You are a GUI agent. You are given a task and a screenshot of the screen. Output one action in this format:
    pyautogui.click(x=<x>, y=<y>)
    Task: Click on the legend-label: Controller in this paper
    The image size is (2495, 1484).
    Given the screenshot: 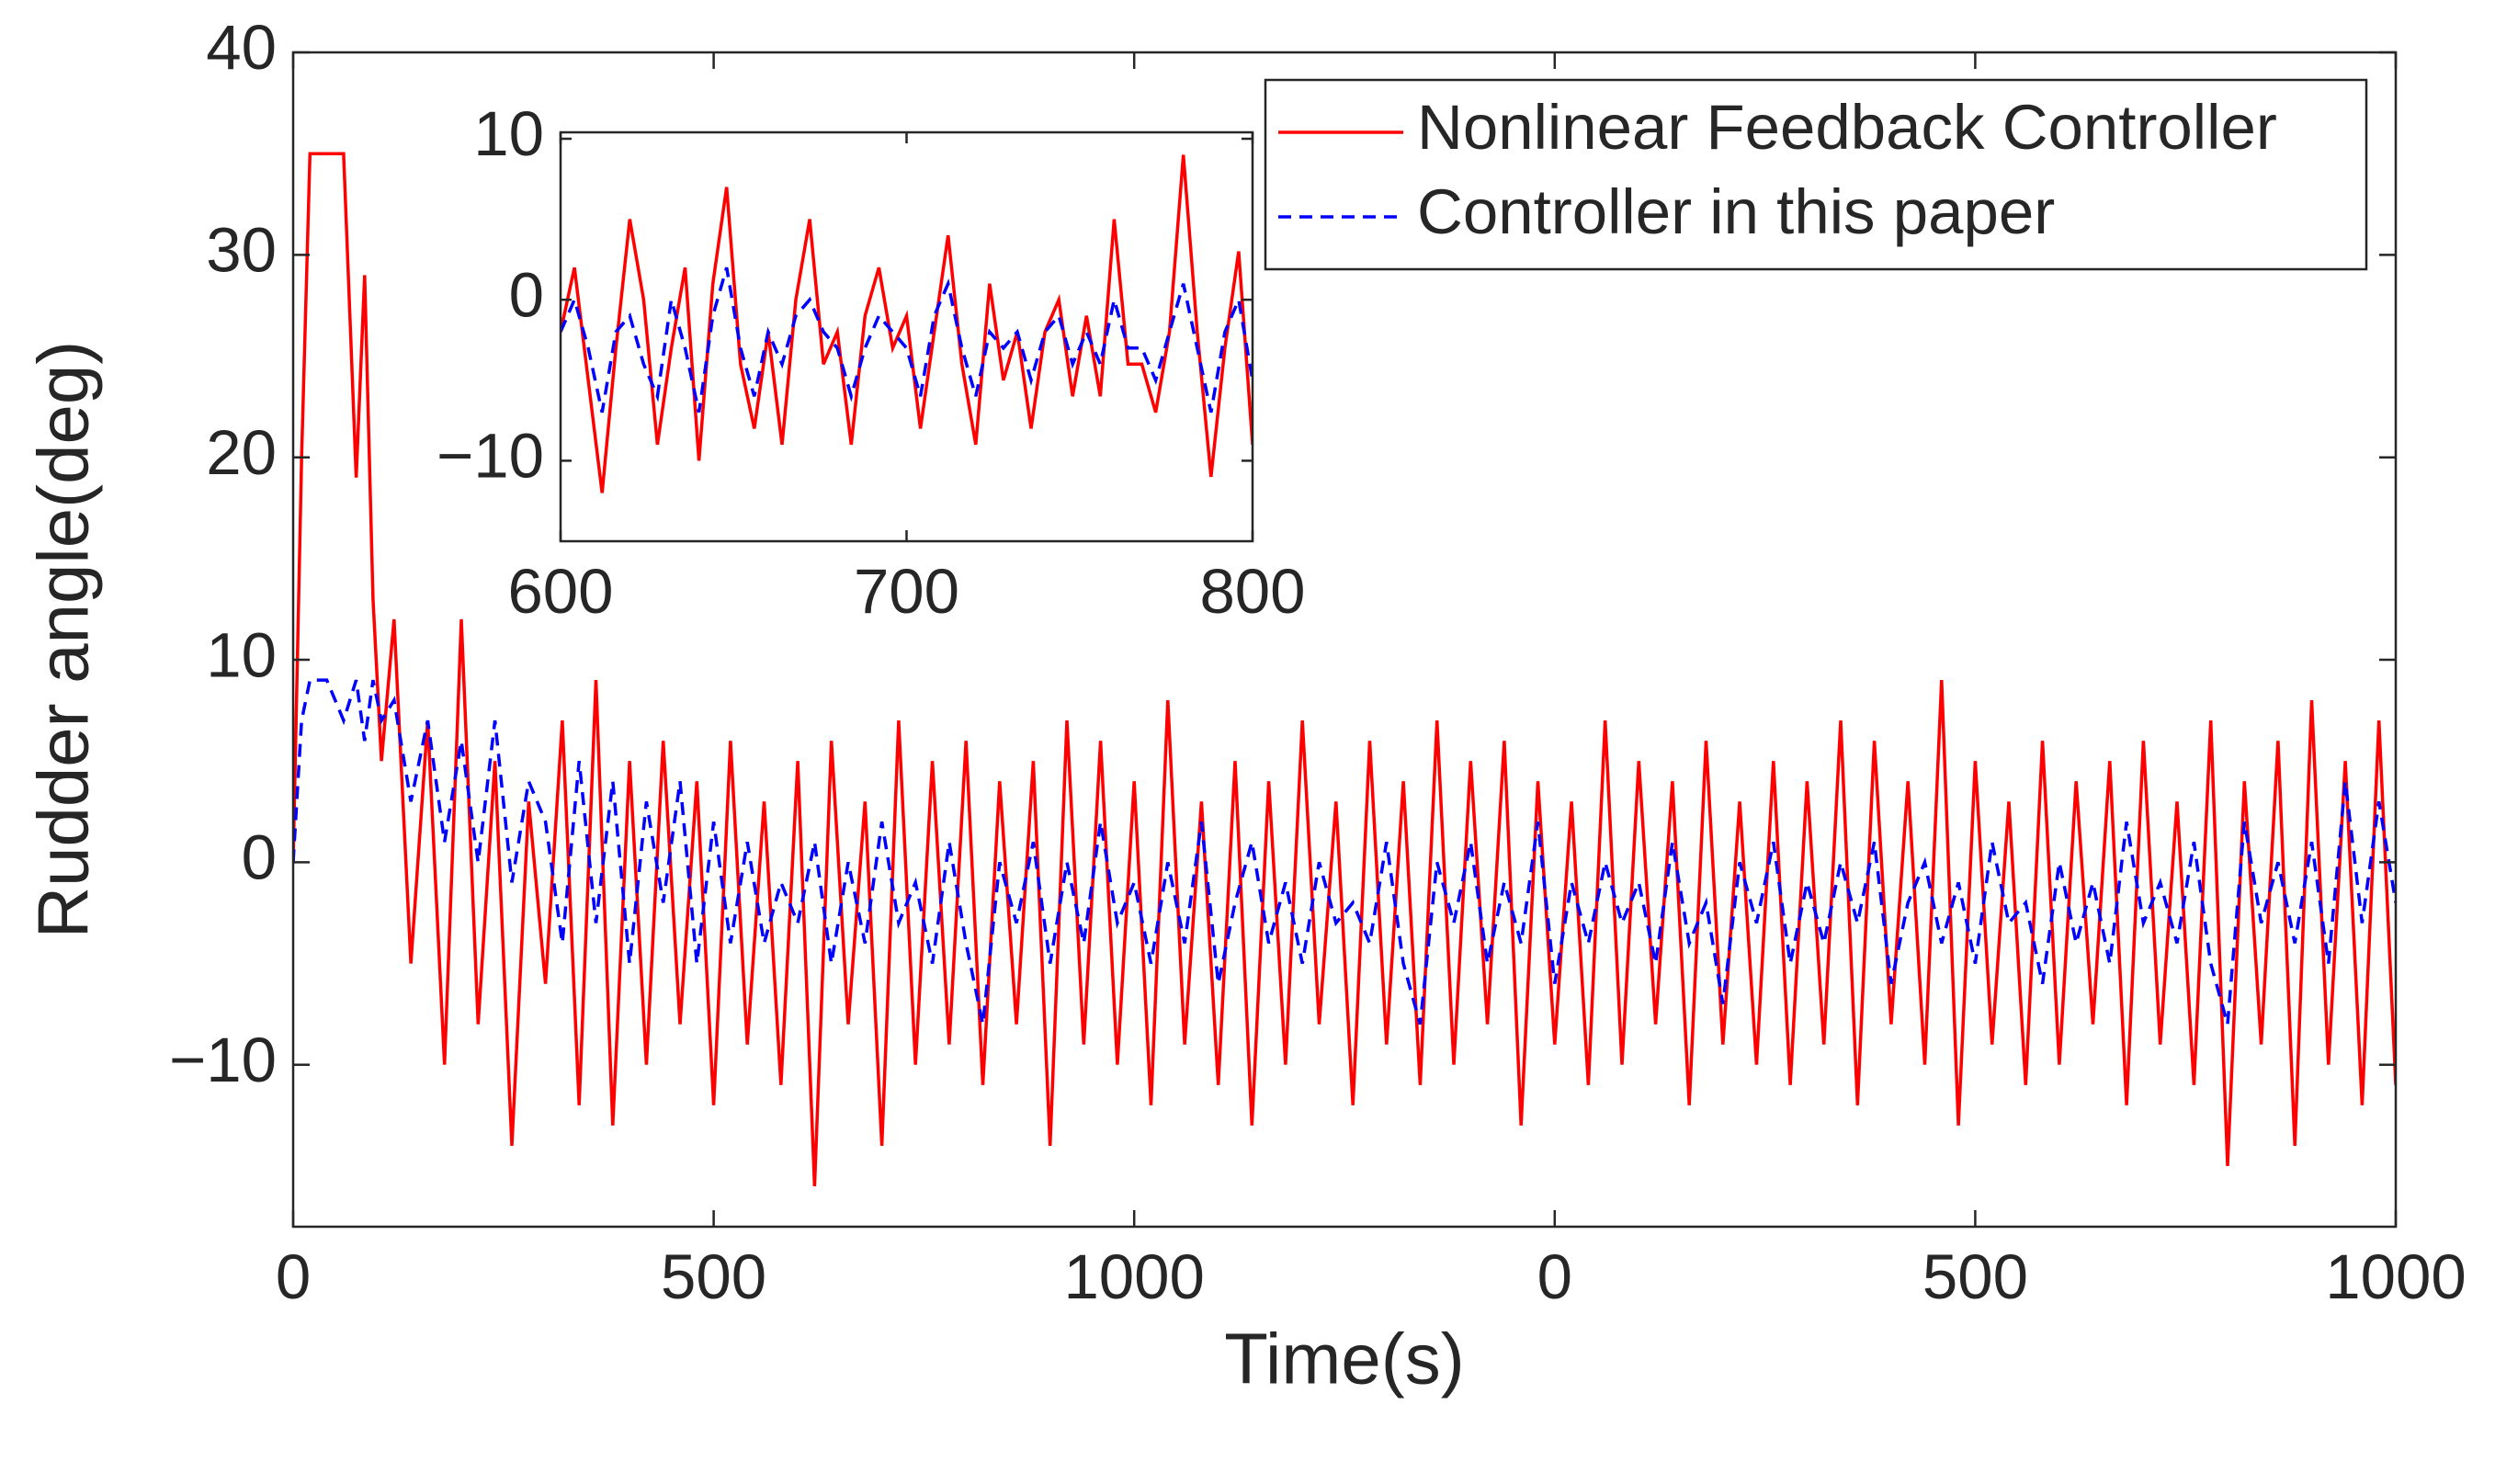 What is the action you would take?
    pyautogui.click(x=1736, y=212)
    